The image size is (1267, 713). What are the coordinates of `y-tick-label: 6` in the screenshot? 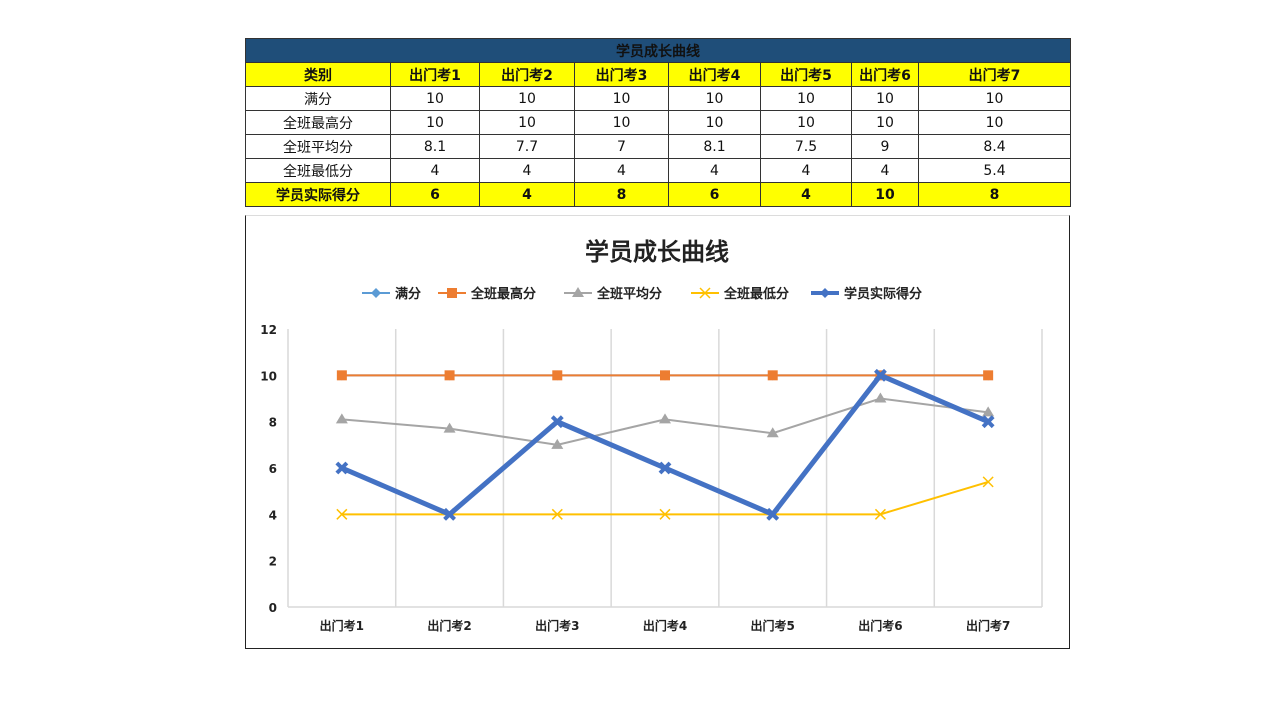 It's located at (273, 469).